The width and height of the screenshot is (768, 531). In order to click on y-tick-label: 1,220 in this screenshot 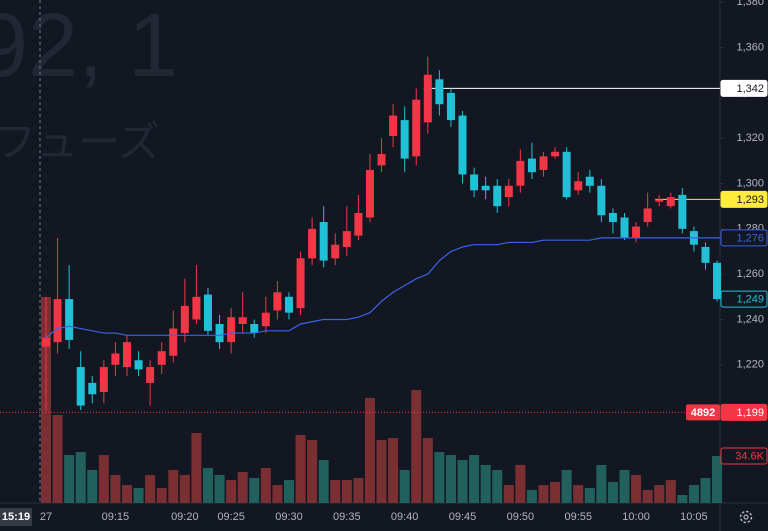, I will do `click(750, 365)`.